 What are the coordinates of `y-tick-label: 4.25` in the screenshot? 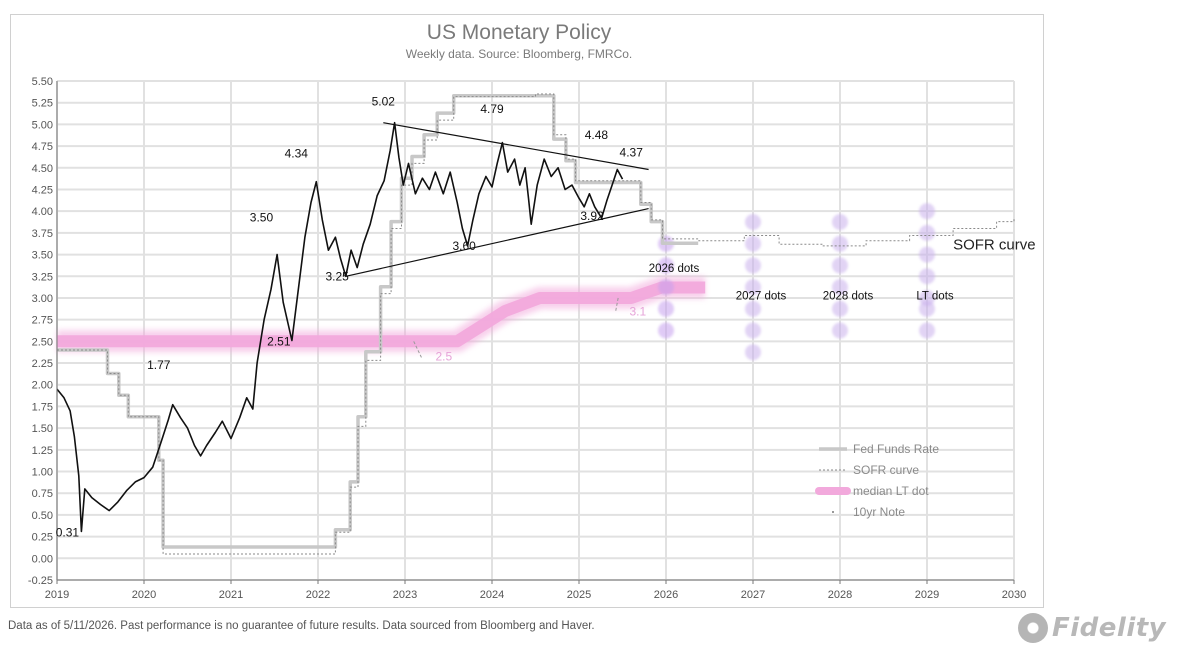 It's located at (42, 190).